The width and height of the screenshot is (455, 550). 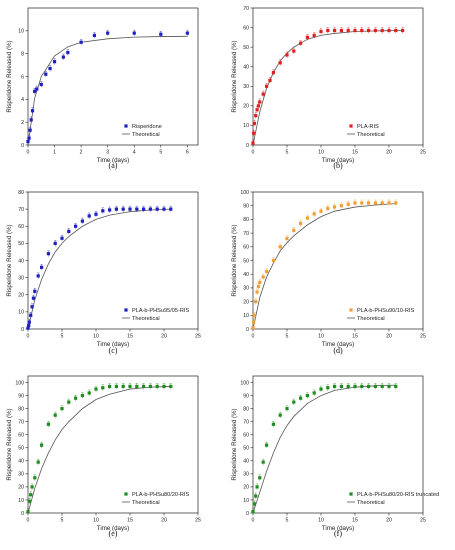 I want to click on x-tick-label: 20, so click(x=389, y=521).